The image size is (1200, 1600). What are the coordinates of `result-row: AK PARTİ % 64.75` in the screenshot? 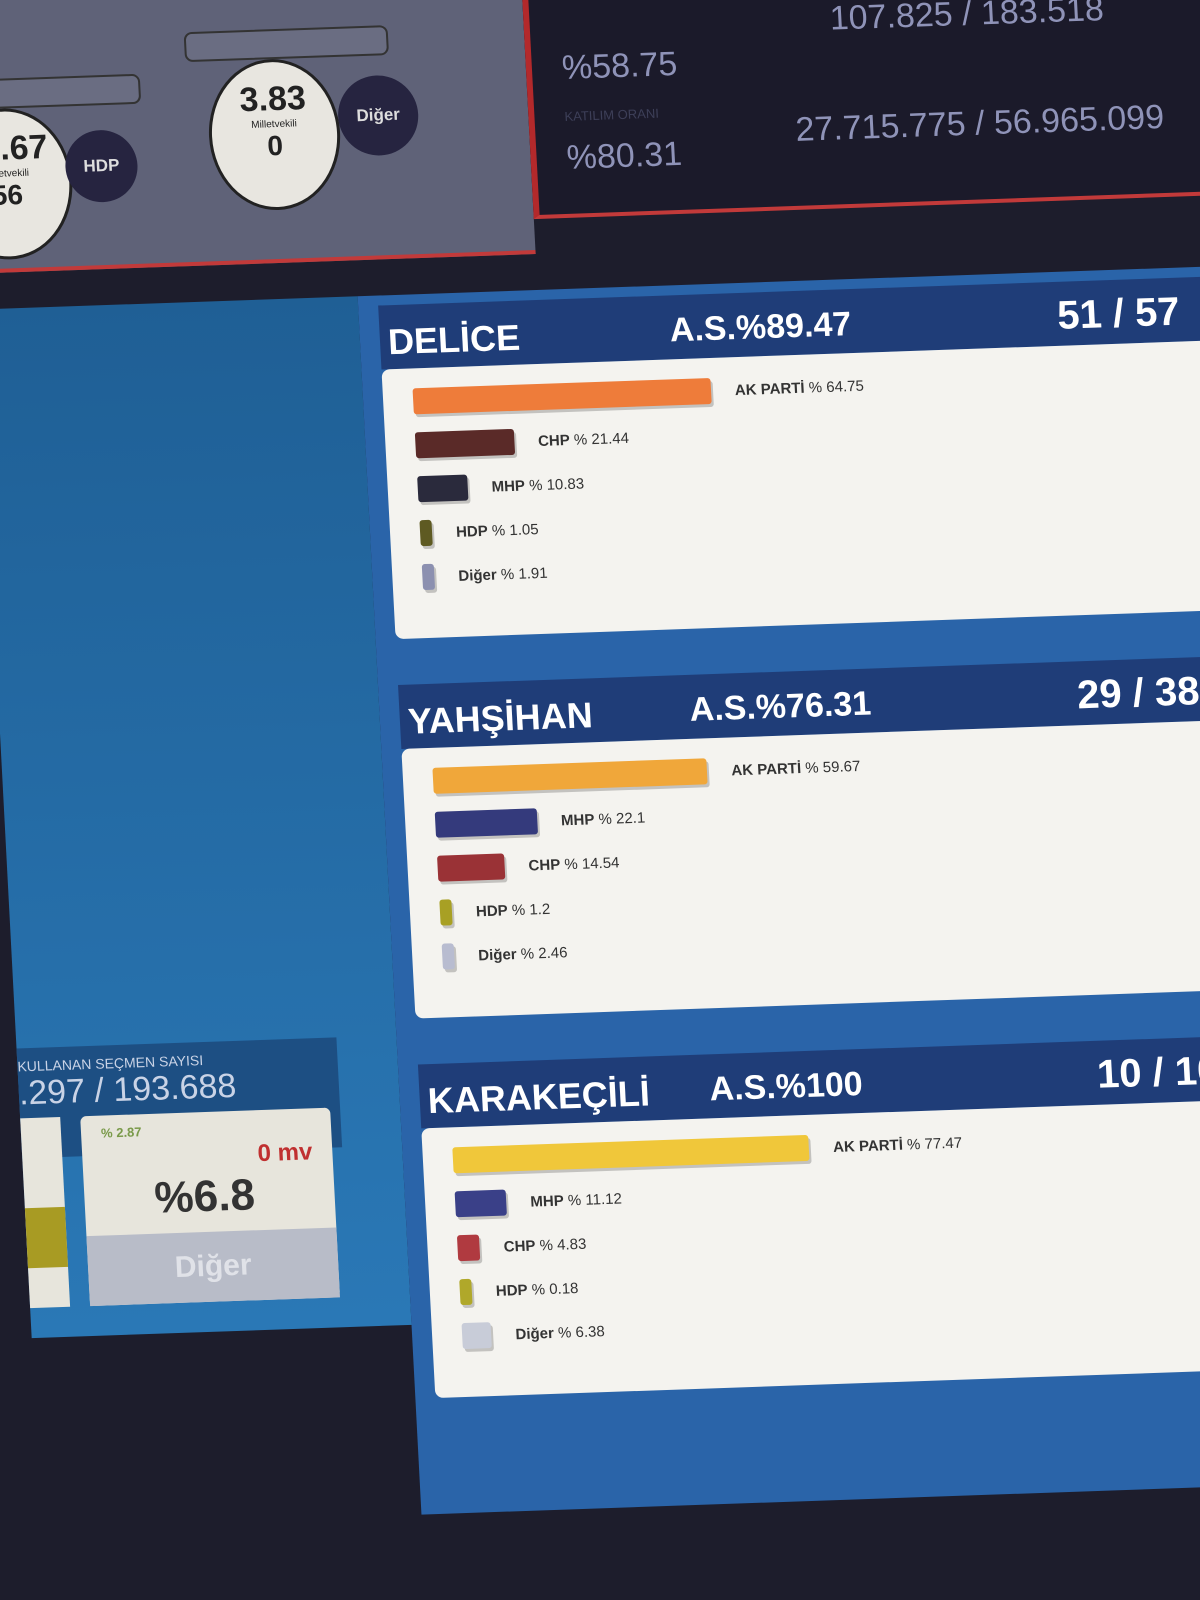 It's located at (638, 394).